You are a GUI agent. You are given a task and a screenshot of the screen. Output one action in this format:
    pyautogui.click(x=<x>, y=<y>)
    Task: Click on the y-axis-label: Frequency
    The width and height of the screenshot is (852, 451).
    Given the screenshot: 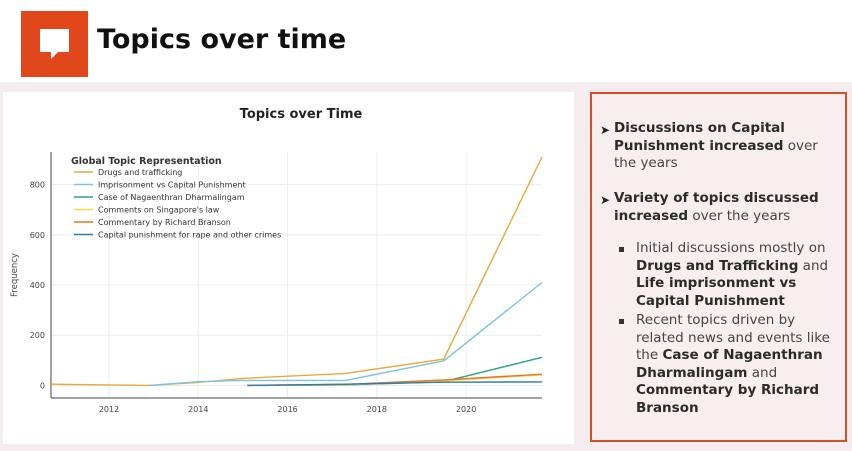 What is the action you would take?
    pyautogui.click(x=15, y=275)
    